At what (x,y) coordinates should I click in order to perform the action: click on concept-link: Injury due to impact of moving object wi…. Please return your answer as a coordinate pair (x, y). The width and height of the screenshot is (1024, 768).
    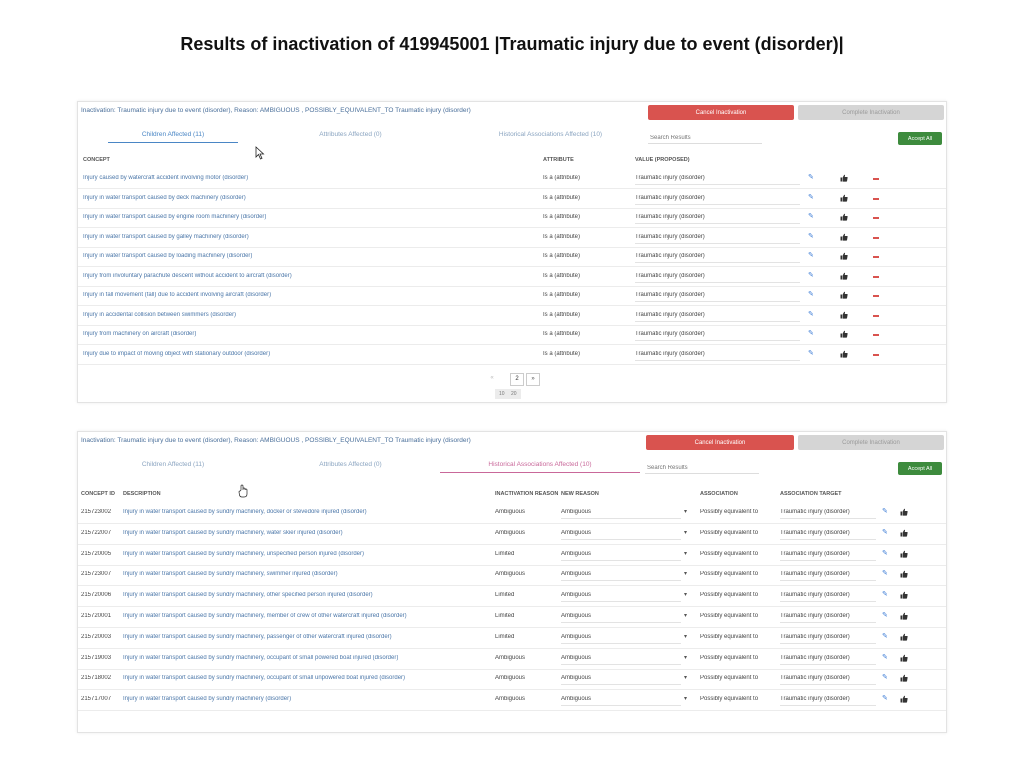
    Looking at the image, I should click on (177, 353).